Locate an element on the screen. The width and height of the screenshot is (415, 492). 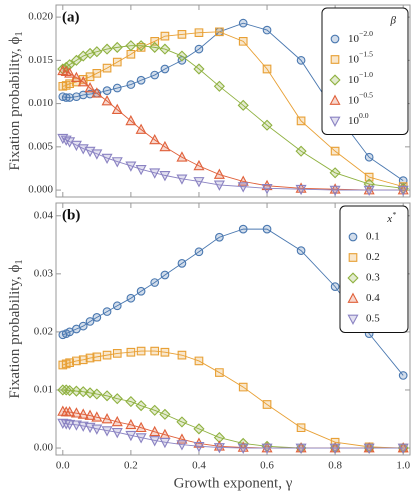
x-tick-label: 1.0 is located at coordinates (403, 466).